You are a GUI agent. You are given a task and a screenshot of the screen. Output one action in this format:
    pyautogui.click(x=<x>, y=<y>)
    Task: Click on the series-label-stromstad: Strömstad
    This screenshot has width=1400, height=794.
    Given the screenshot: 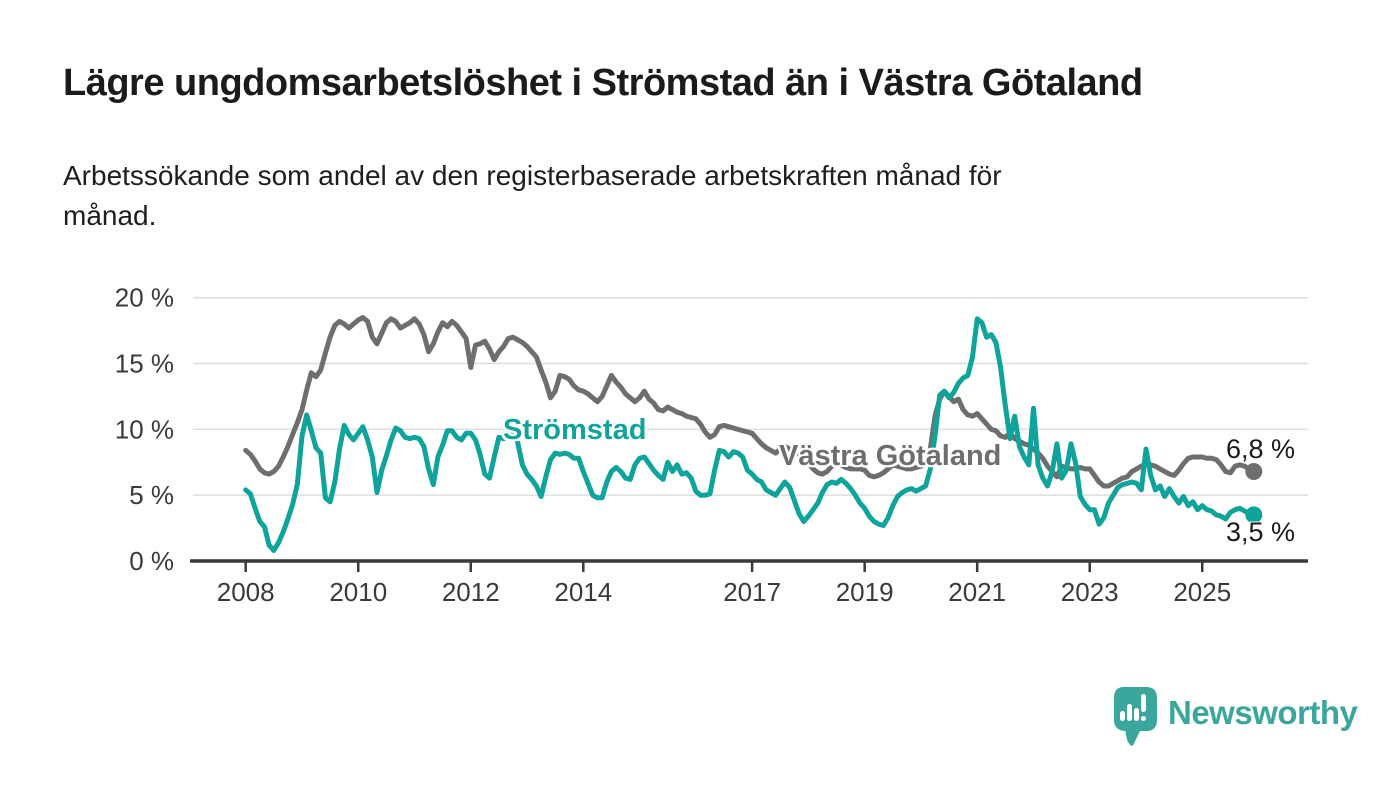 What is the action you would take?
    pyautogui.click(x=575, y=430)
    